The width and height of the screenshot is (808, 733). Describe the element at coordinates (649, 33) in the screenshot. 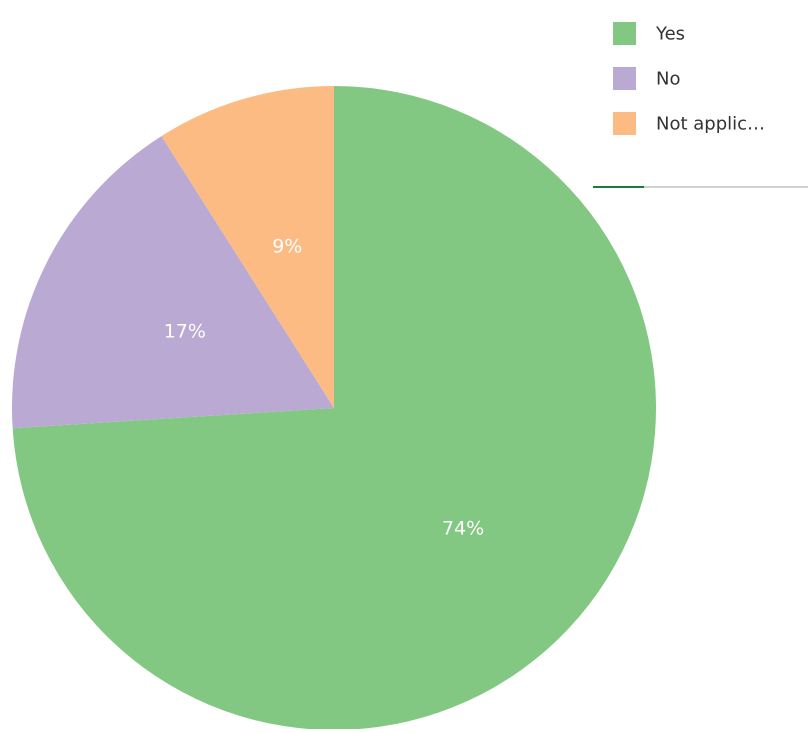

I see `legend-item-yes: Yes` at that location.